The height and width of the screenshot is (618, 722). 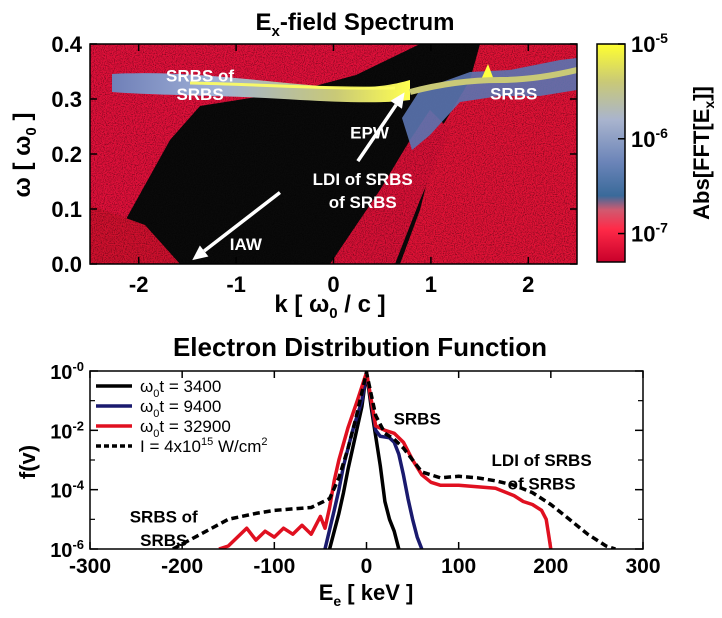 What do you see at coordinates (66, 209) in the screenshot?
I see `spectrum-y-tick-label: 0.1` at bounding box center [66, 209].